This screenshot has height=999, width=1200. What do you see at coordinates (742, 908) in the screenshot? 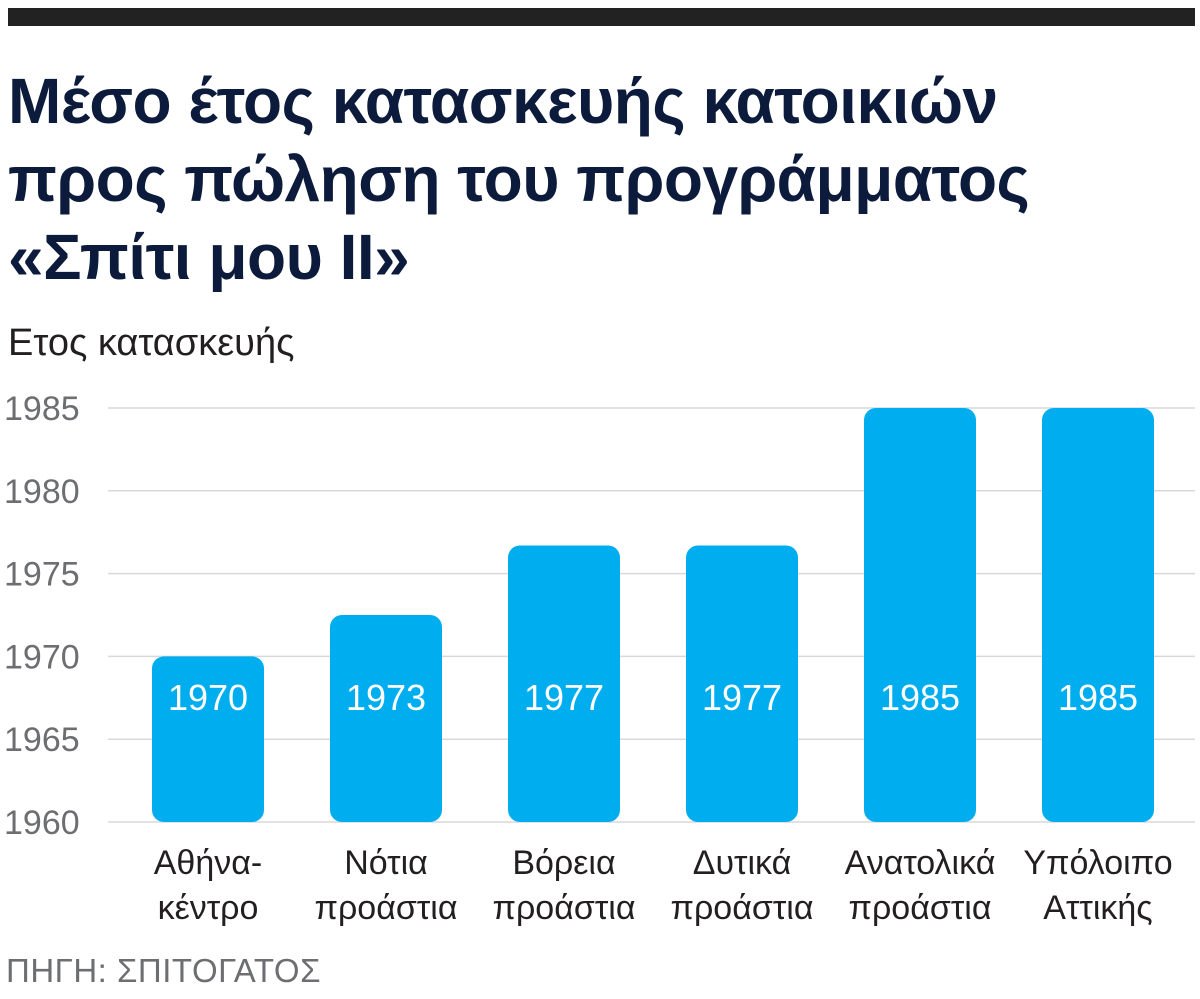
I see `x-category-label-3-1: προάστια` at bounding box center [742, 908].